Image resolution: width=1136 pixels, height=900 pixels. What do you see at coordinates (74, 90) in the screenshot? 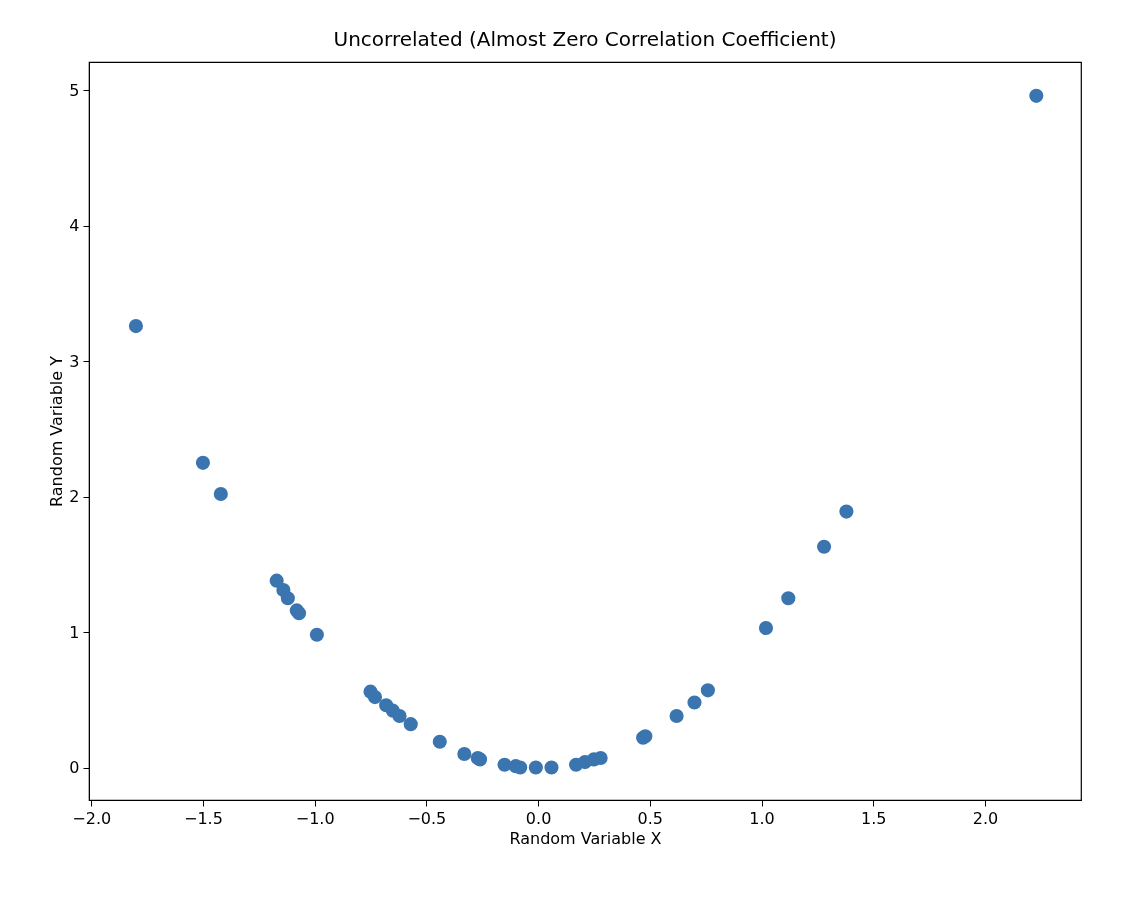
I see `y-tick-label: 5` at bounding box center [74, 90].